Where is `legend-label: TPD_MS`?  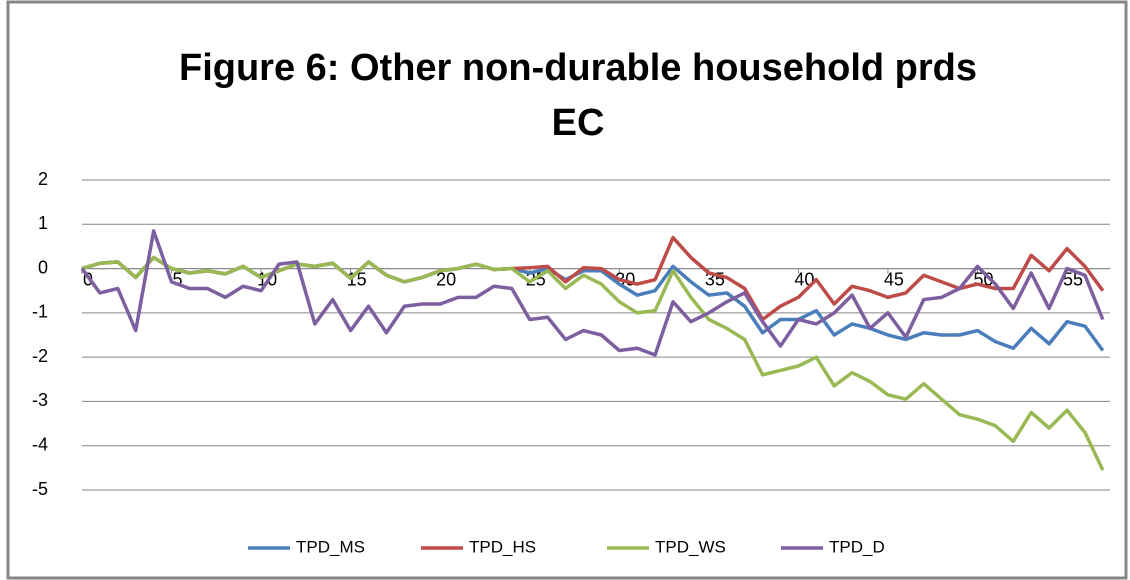 legend-label: TPD_MS is located at coordinates (330, 546).